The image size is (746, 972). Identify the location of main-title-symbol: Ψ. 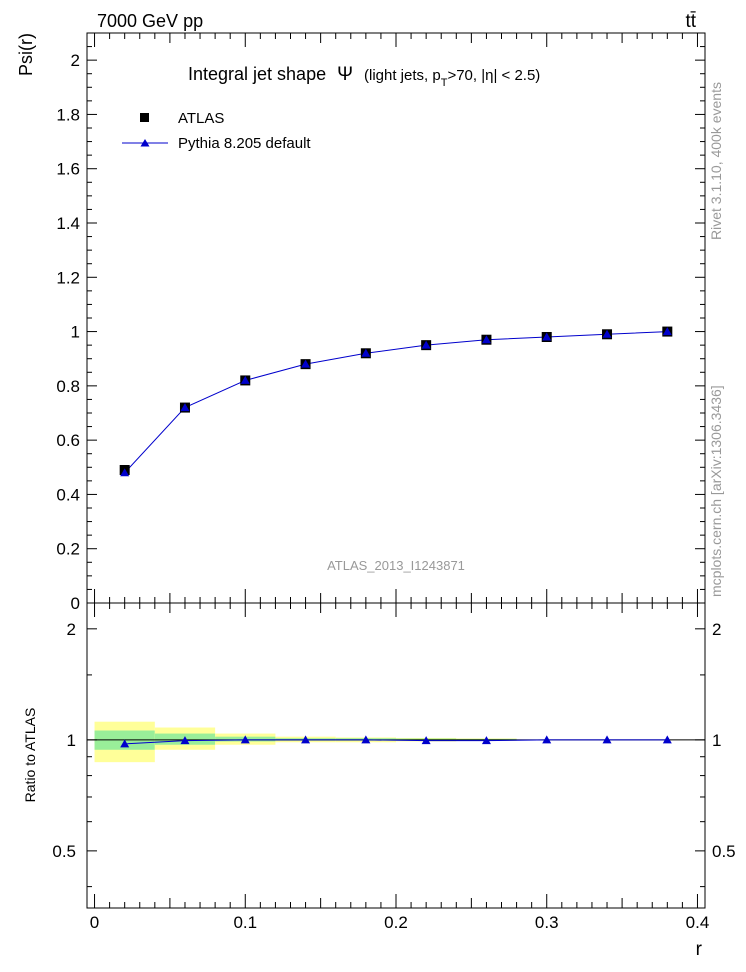
(345, 74).